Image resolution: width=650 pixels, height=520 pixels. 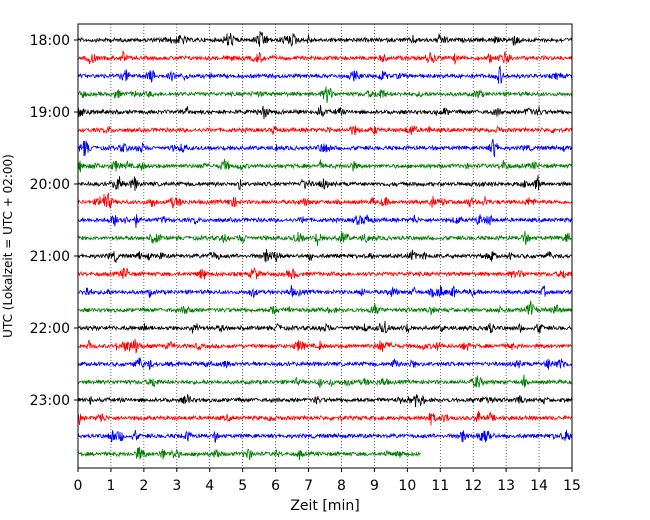 What do you see at coordinates (440, 486) in the screenshot?
I see `x-tick-label: 11` at bounding box center [440, 486].